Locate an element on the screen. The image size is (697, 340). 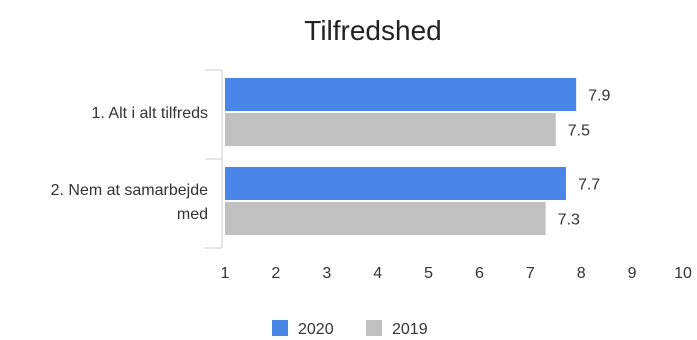
legend-swatch-2020 is located at coordinates (280, 328).